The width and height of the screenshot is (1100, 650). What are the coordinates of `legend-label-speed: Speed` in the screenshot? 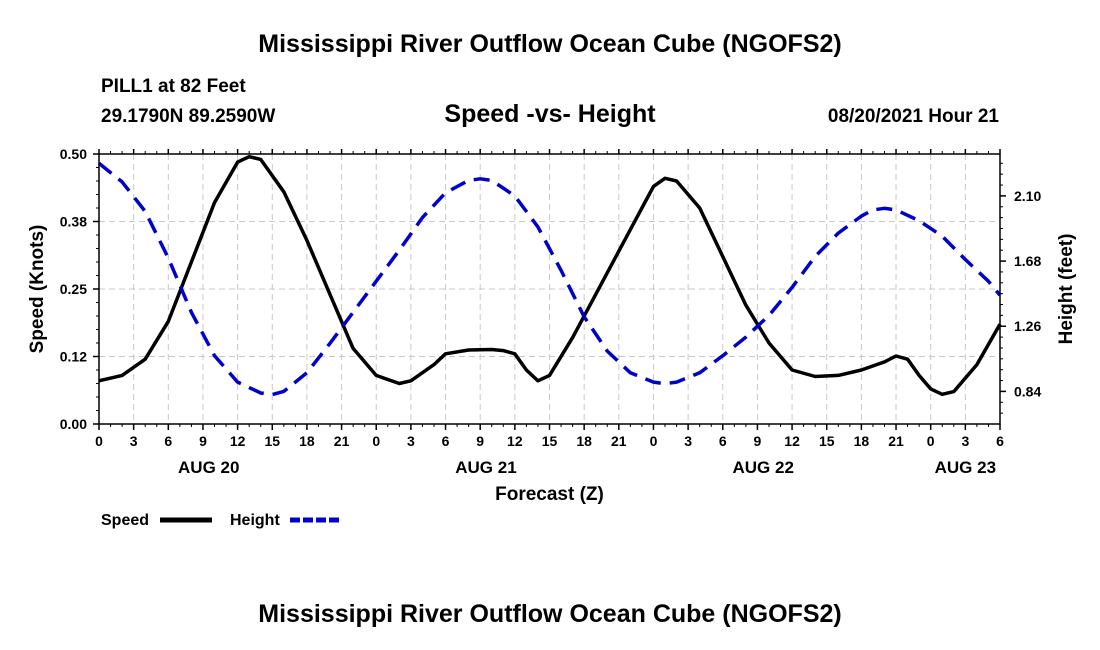 It's located at (125, 520).